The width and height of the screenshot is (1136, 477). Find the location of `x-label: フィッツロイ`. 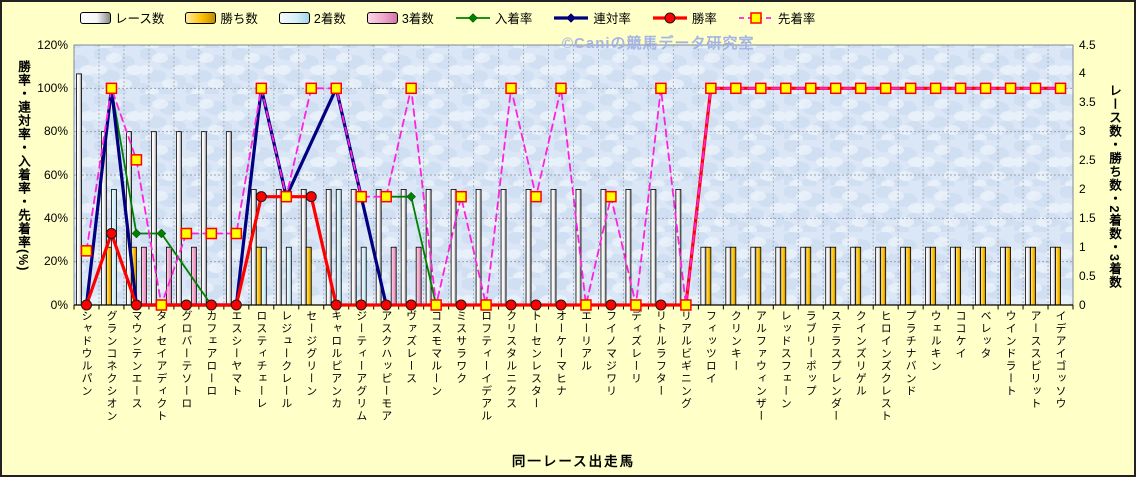

x-label: フィッツロイ is located at coordinates (710, 347).